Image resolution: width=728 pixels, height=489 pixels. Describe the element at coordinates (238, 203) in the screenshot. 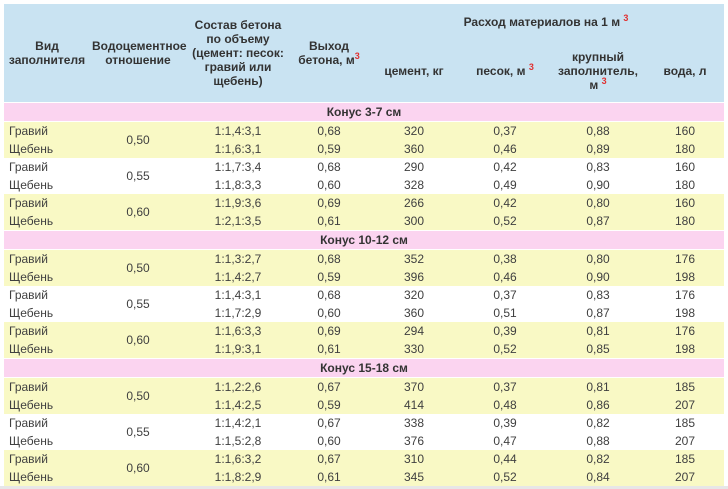

I see `composition-cell: 1:1,9:3,6` at that location.